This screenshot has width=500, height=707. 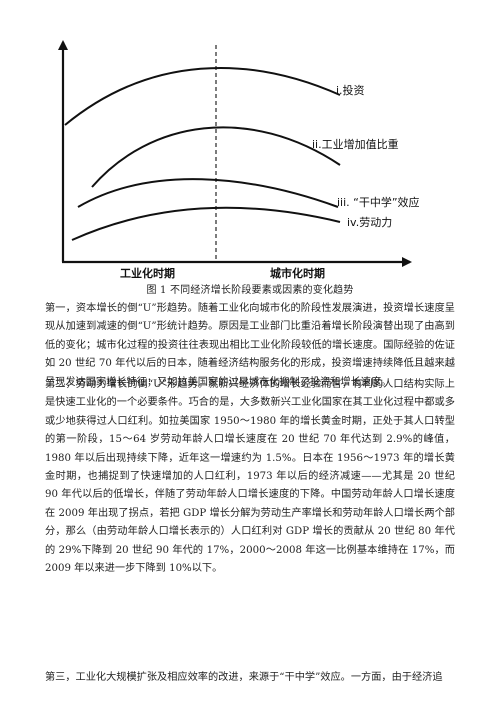 I want to click on phase-label-urbanization: 城市化时期, so click(x=297, y=273).